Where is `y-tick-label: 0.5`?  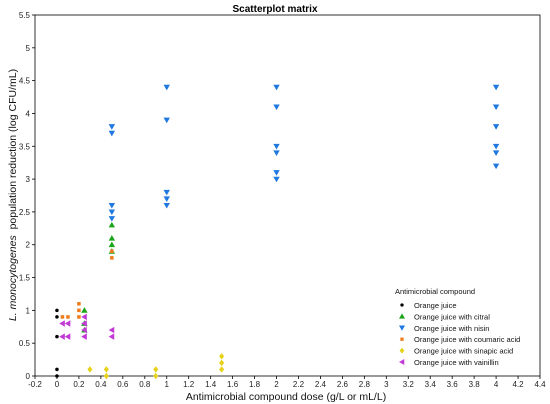
y-tick-label: 0.5 is located at coordinates (25, 343).